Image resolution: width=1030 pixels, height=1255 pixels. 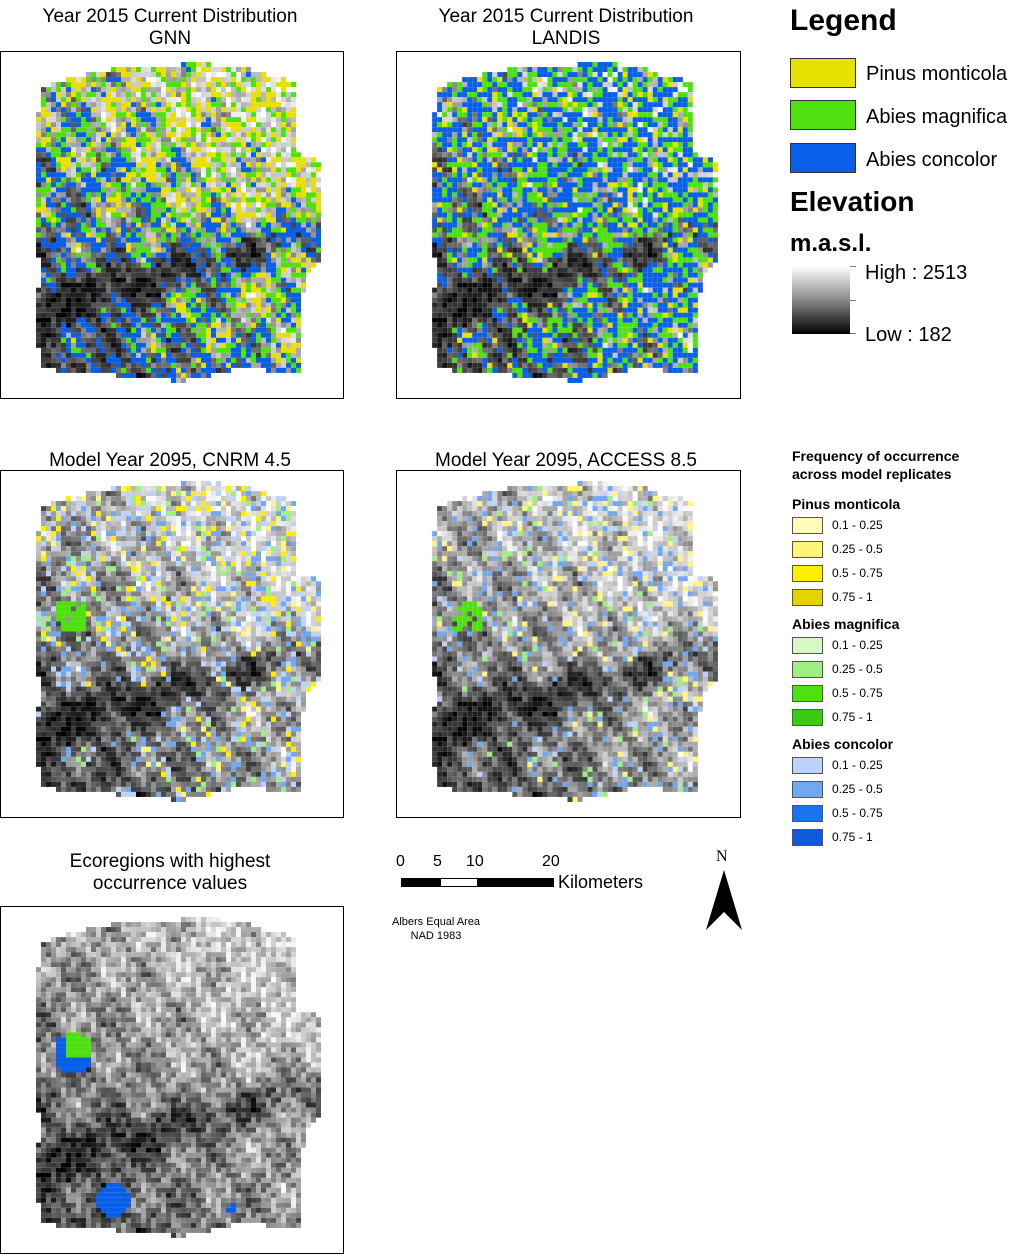 What do you see at coordinates (932, 160) in the screenshot?
I see `legend-label-concolor: Abies concolor` at bounding box center [932, 160].